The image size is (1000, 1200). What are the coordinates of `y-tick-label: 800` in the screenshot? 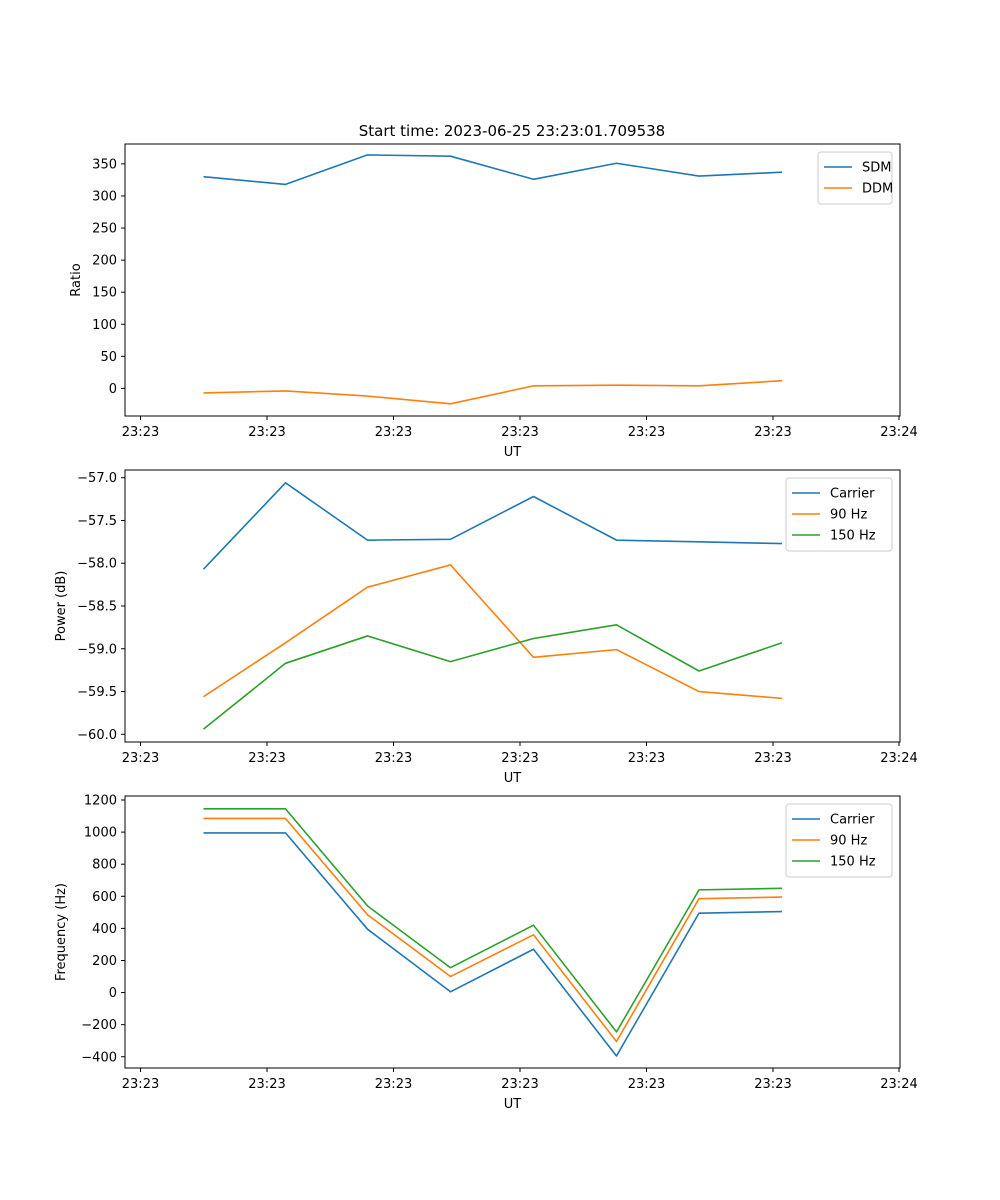 It's located at (104, 865).